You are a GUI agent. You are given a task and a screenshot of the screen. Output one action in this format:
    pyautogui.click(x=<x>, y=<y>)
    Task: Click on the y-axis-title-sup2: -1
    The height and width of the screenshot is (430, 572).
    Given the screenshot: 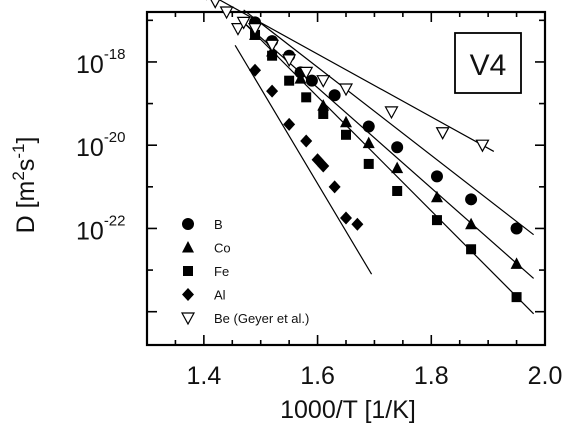 What is the action you would take?
    pyautogui.click(x=18, y=151)
    